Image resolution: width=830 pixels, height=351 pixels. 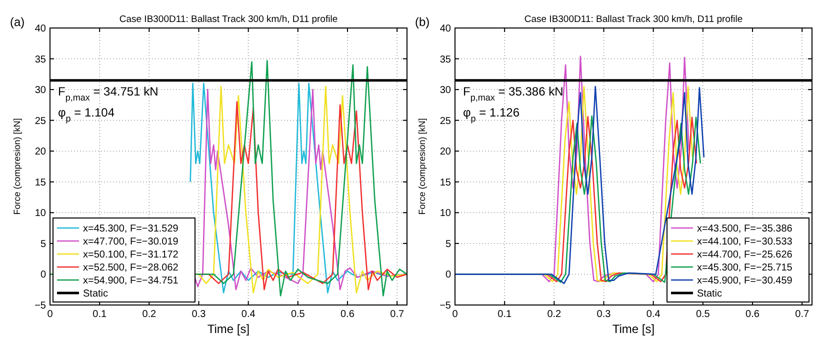 What do you see at coordinates (513, 93) in the screenshot?
I see `annotation: F$_{p,max}$ = 35.386 kN` at bounding box center [513, 93].